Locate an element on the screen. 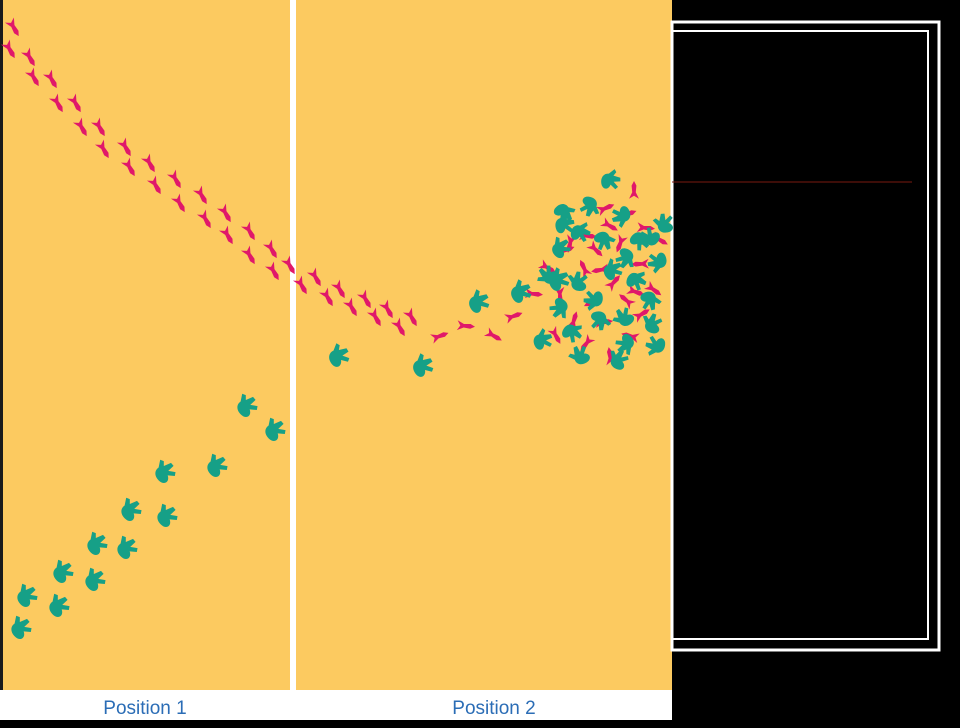  position-divider is located at coordinates (293, 345).